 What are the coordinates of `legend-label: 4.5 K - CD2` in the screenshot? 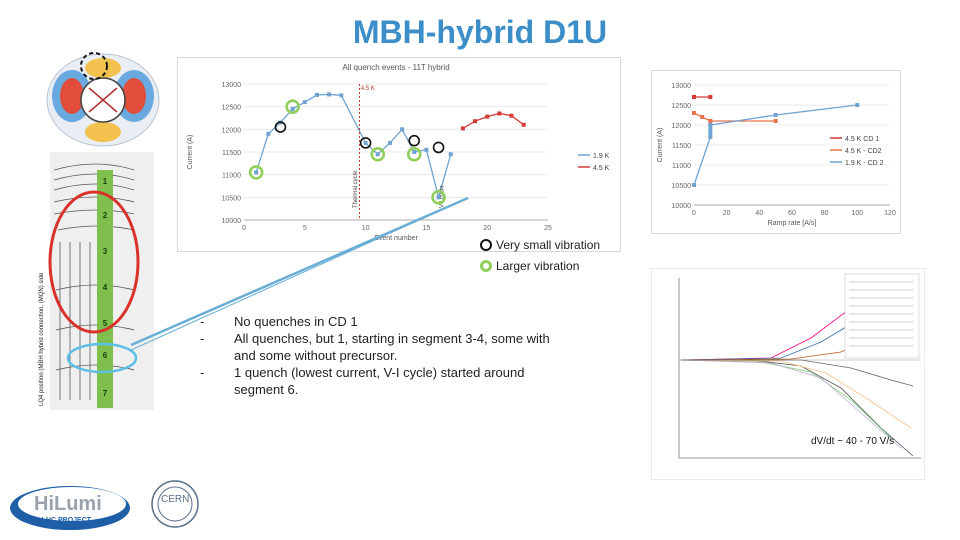 It's located at (863, 151).